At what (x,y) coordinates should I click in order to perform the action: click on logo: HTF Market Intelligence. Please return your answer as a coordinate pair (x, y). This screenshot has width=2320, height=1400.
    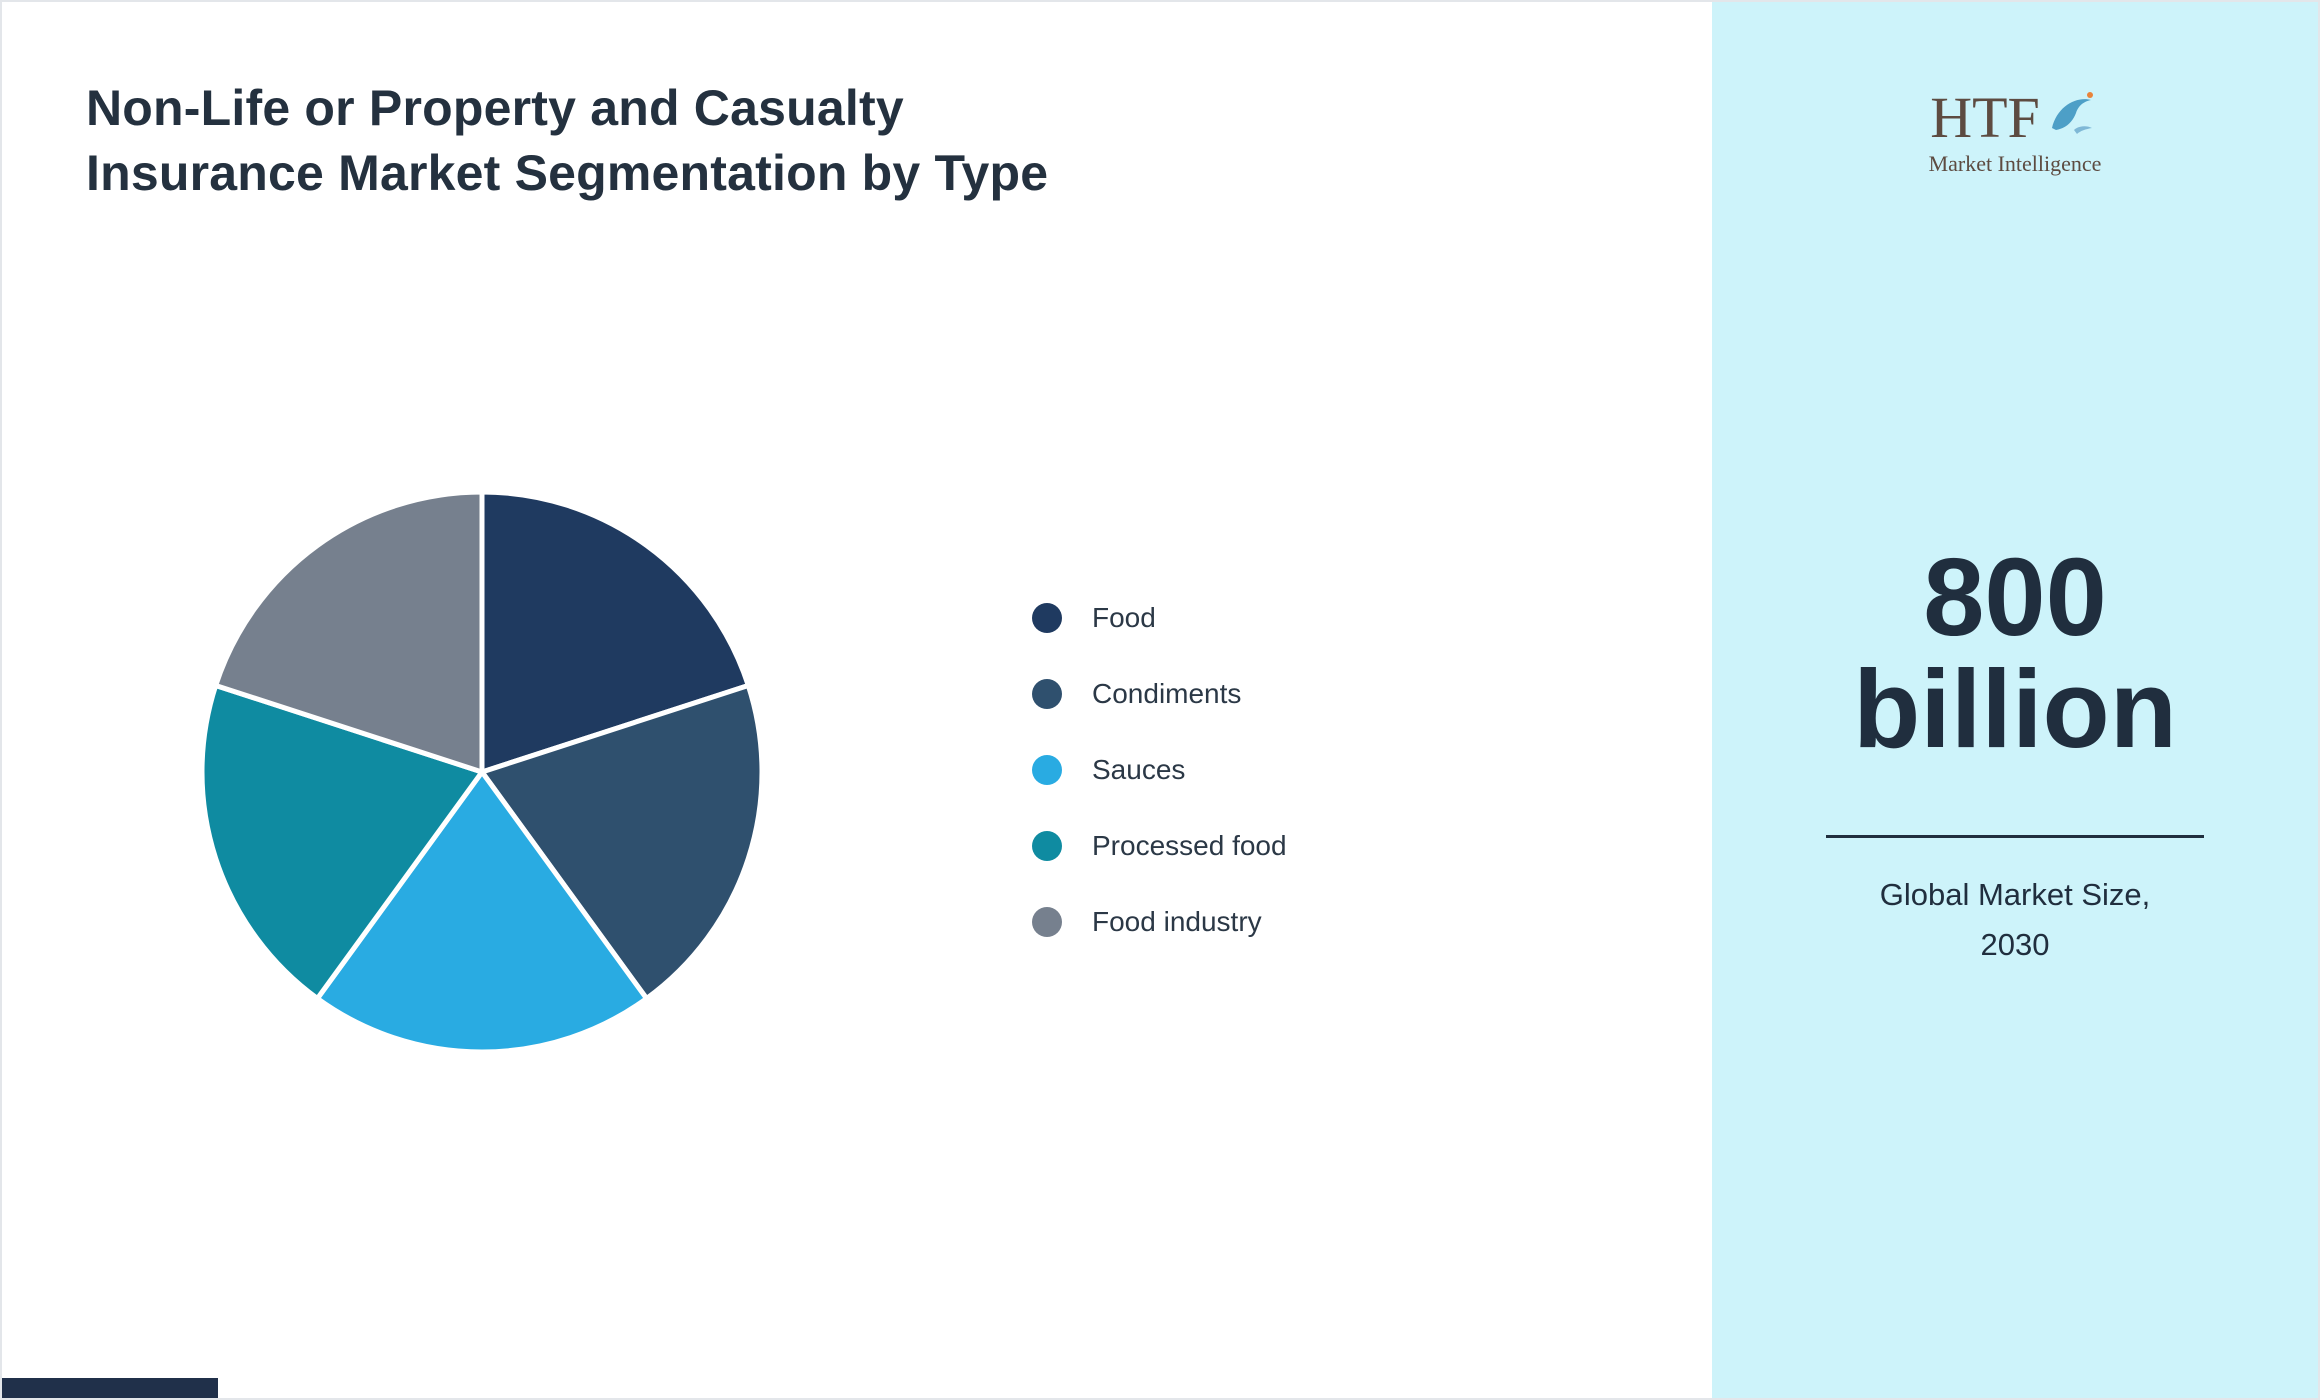
    Looking at the image, I should click on (2015, 131).